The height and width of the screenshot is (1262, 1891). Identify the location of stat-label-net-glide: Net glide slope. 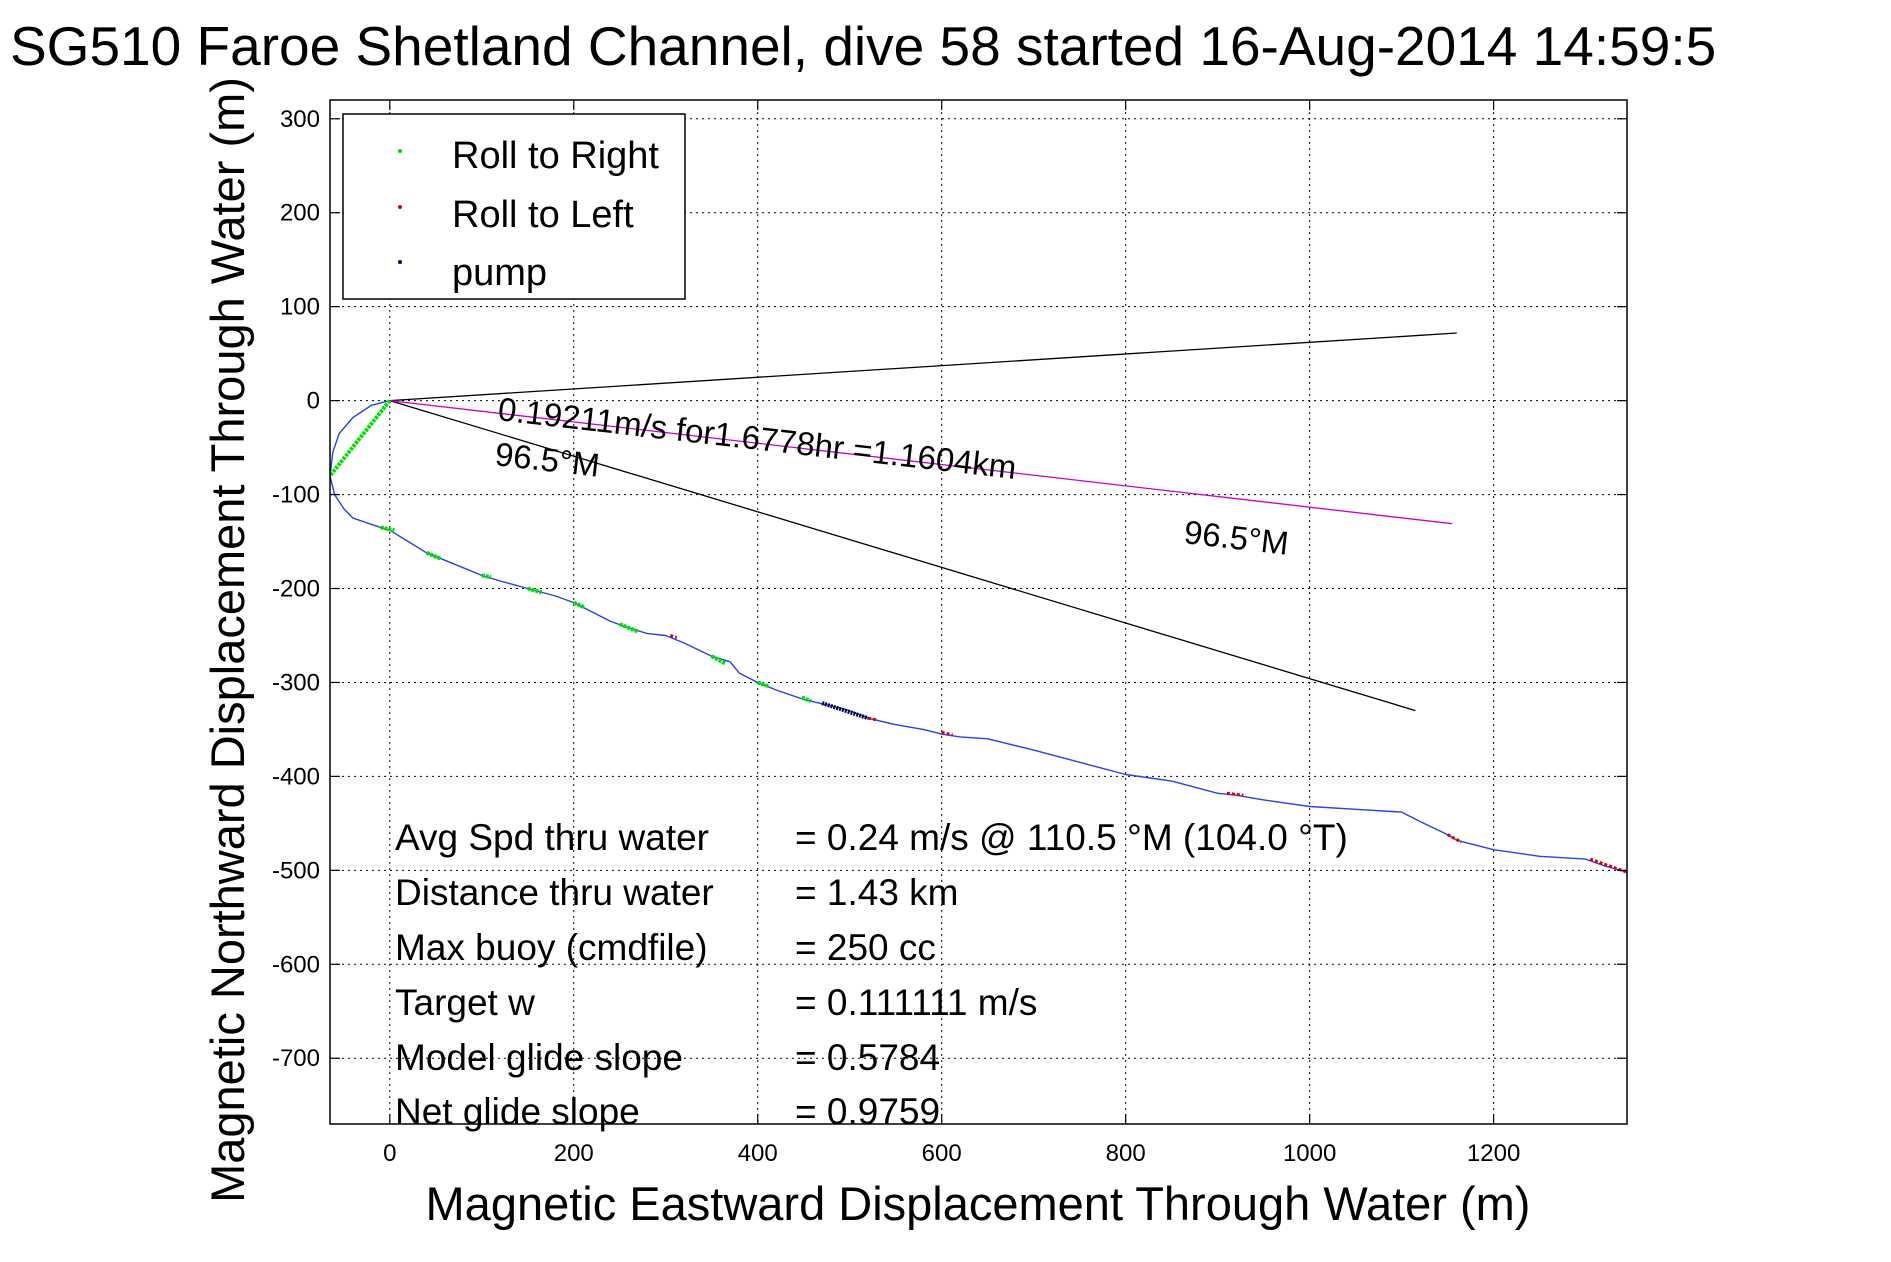
(517, 1111).